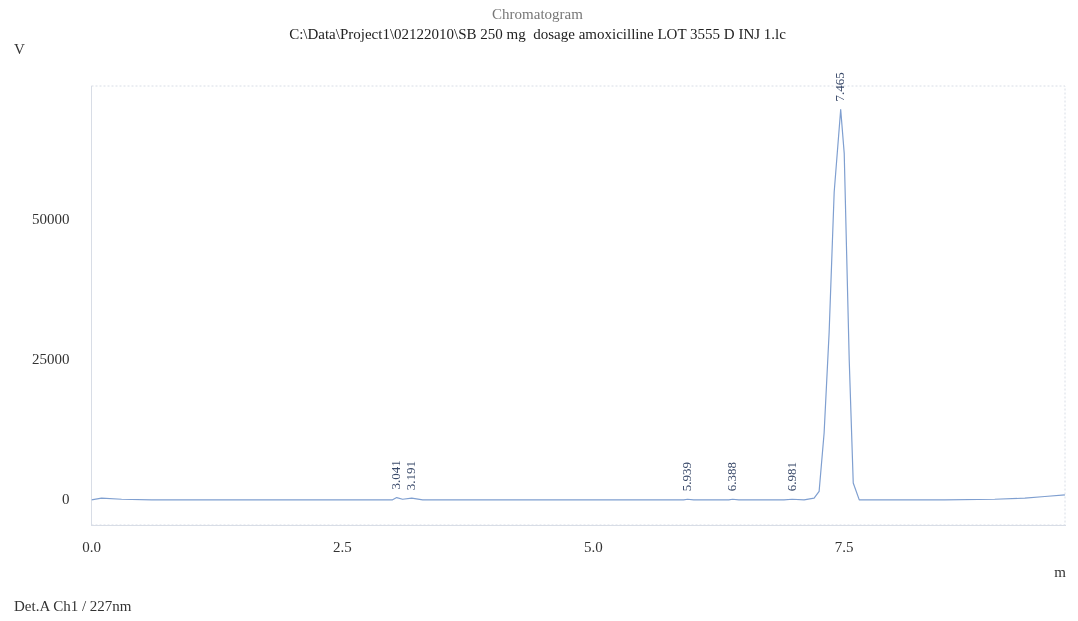 Image resolution: width=1078 pixels, height=621 pixels. Describe the element at coordinates (791, 477) in the screenshot. I see `annotation: 6.981` at that location.